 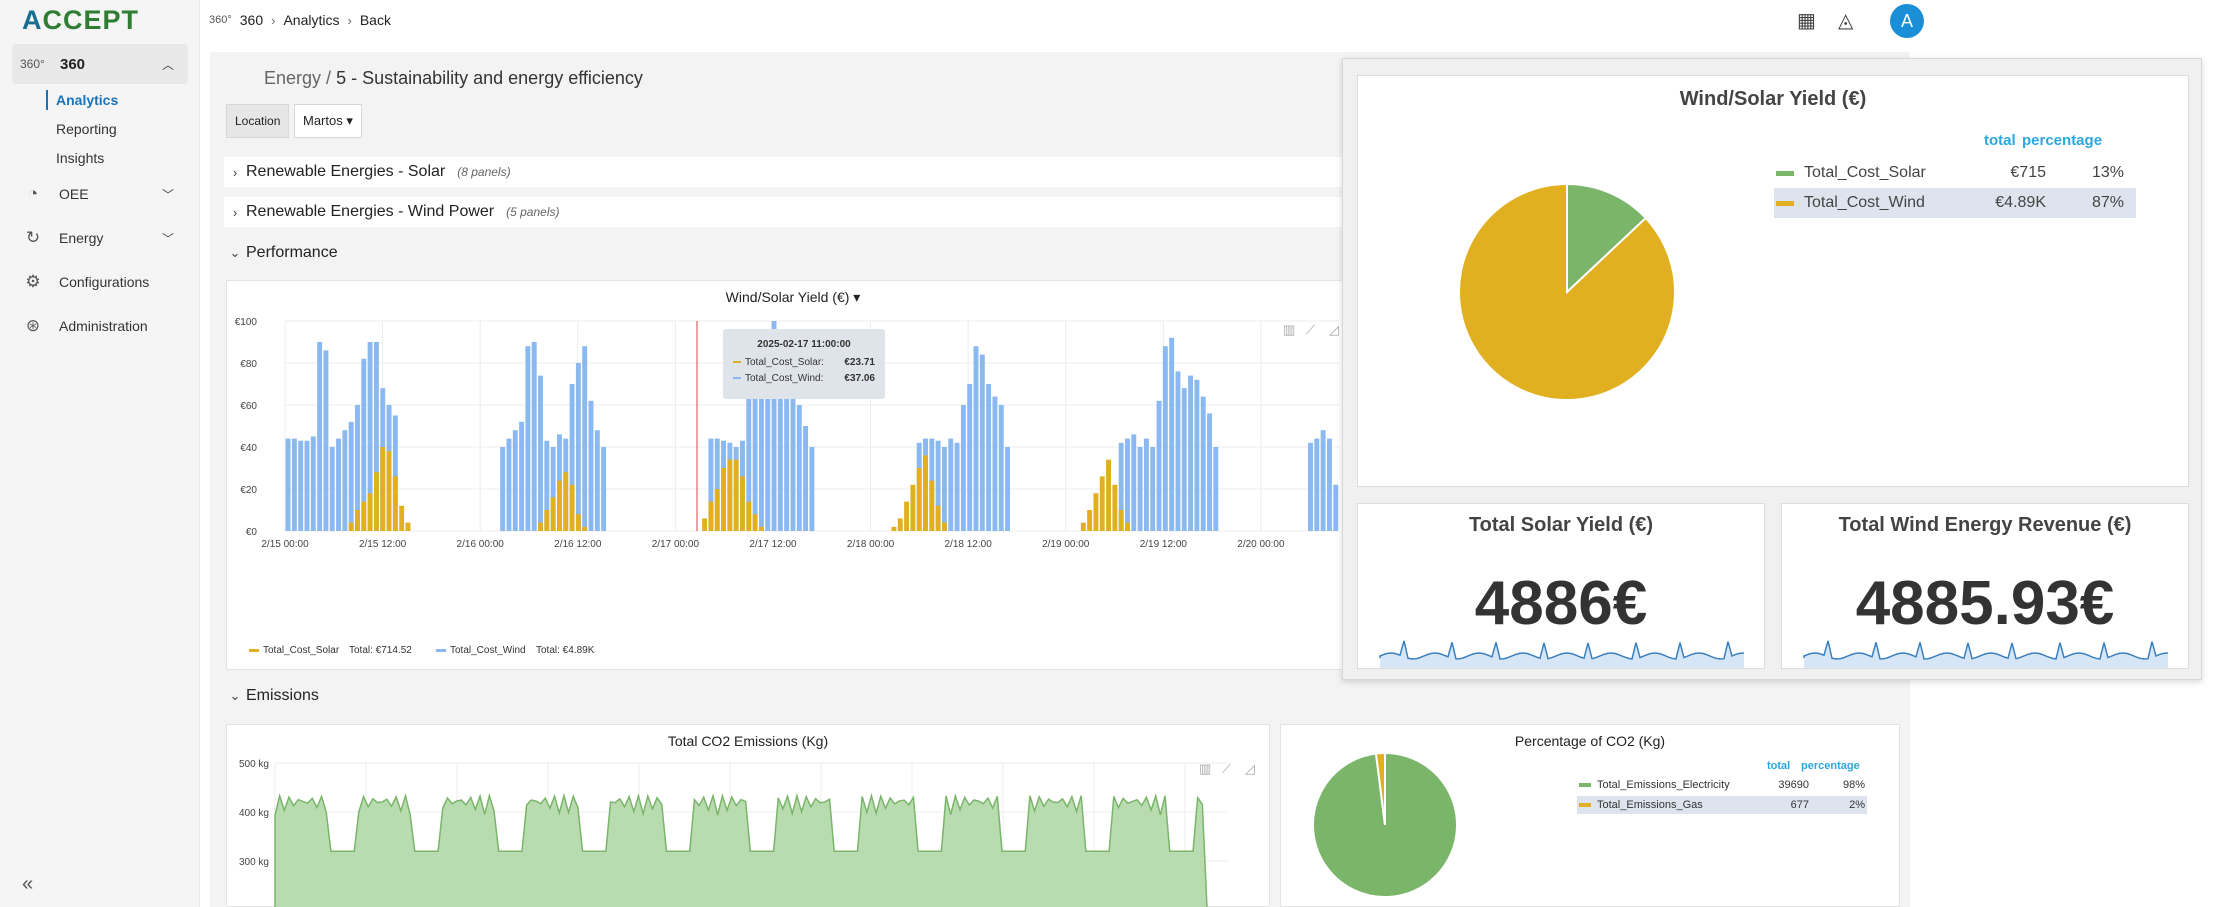 What do you see at coordinates (73, 64) in the screenshot?
I see `sidebar-item-label: 360` at bounding box center [73, 64].